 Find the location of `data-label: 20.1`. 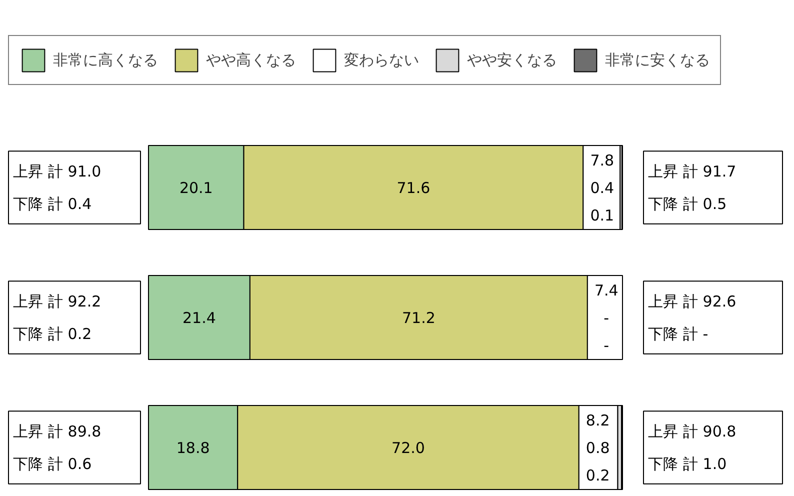

data-label: 20.1 is located at coordinates (196, 188).